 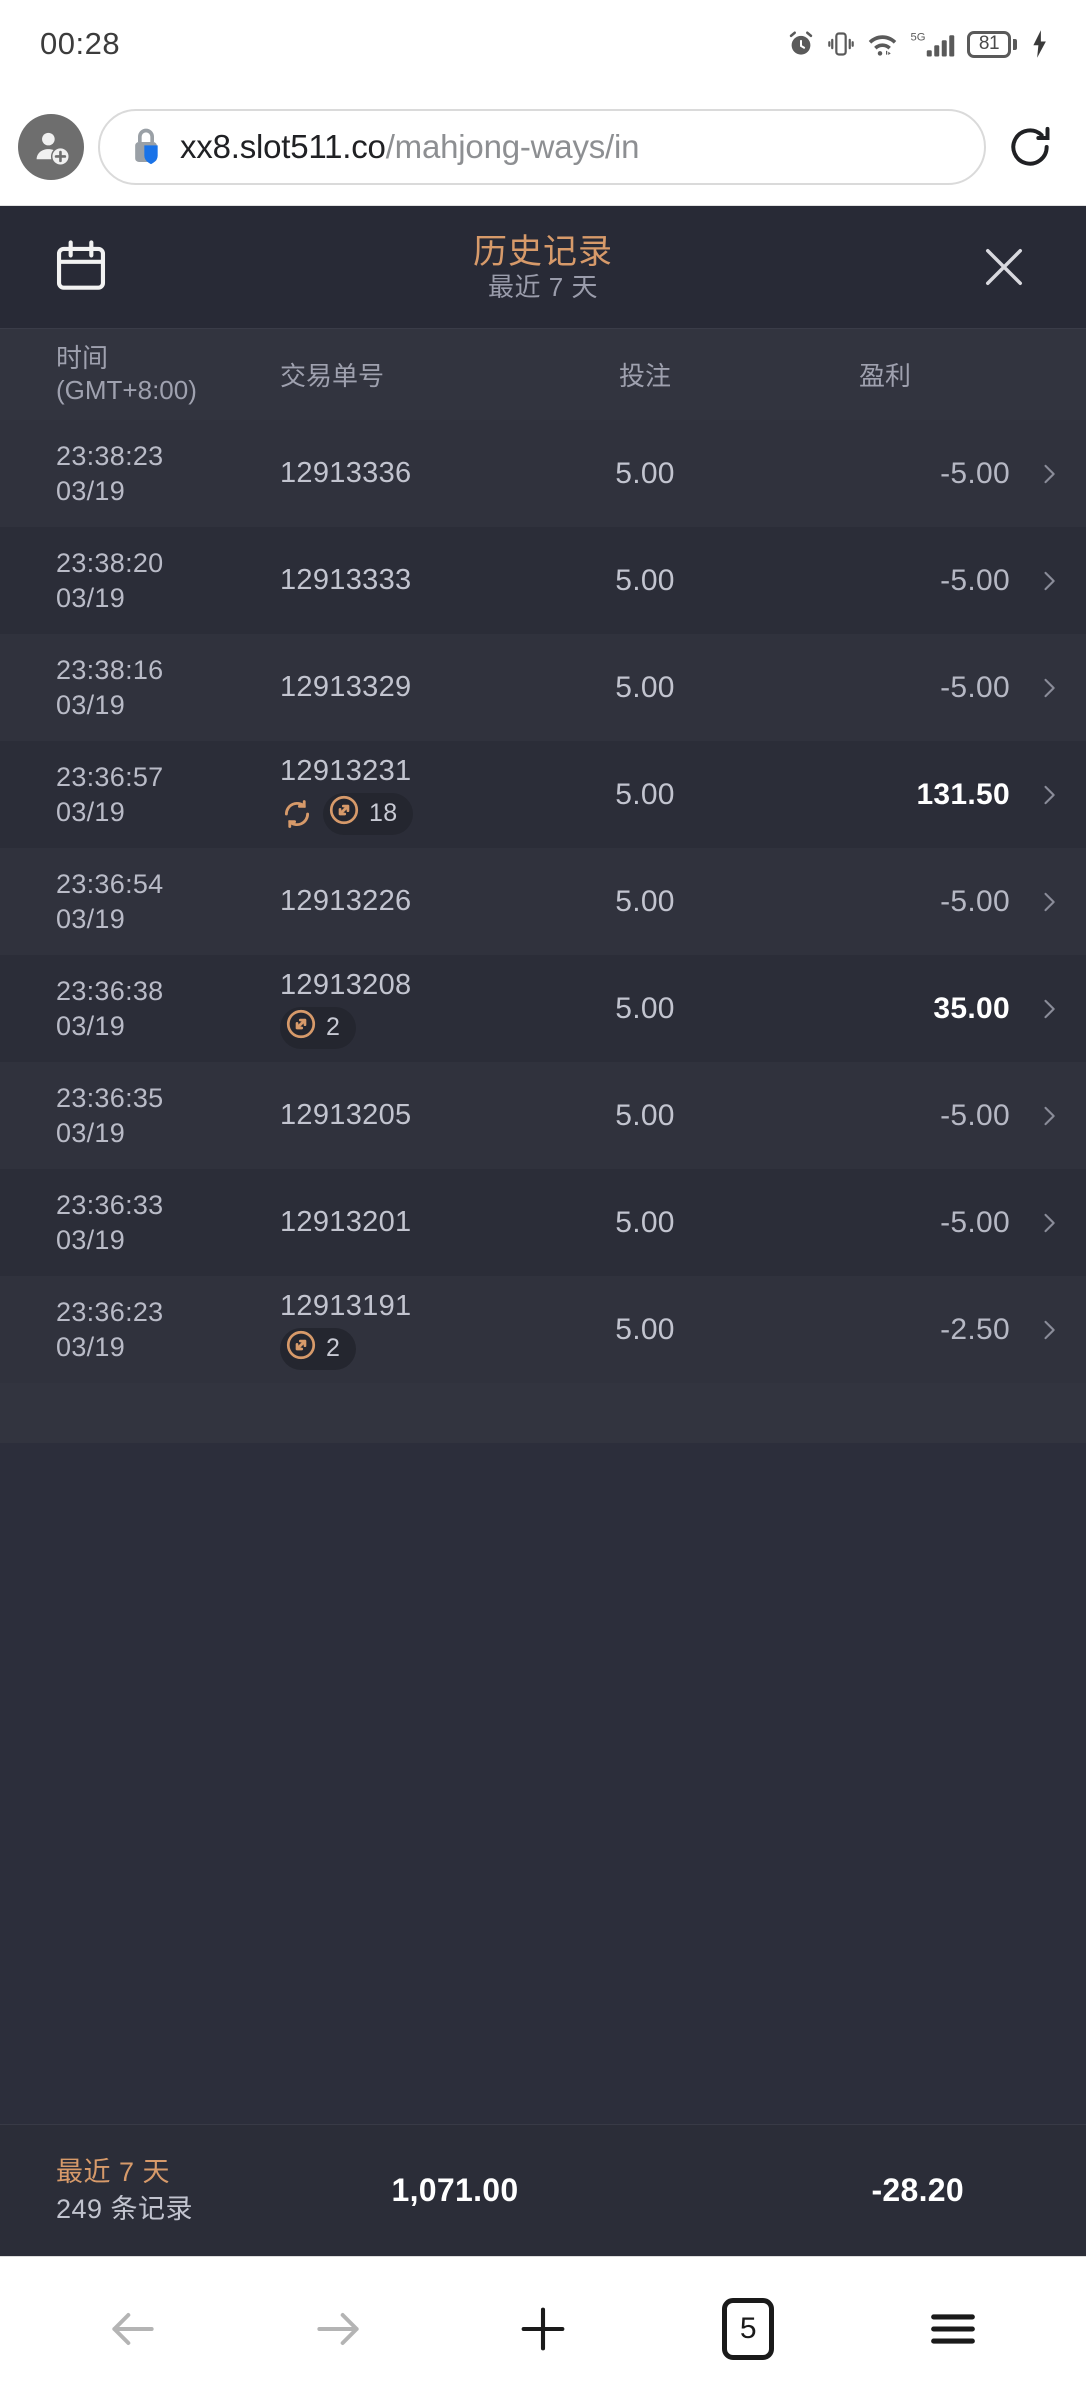 I want to click on summary-left: 最近 7 天 249 条记录, so click(x=165, y=2190).